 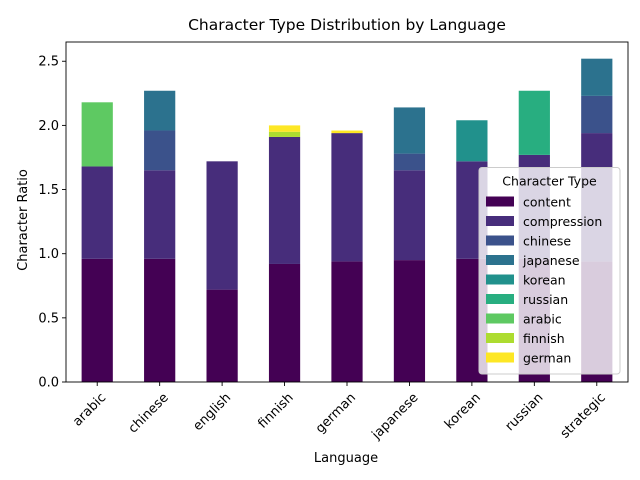 What do you see at coordinates (544, 338) in the screenshot?
I see `legend-label-finnish: finnish` at bounding box center [544, 338].